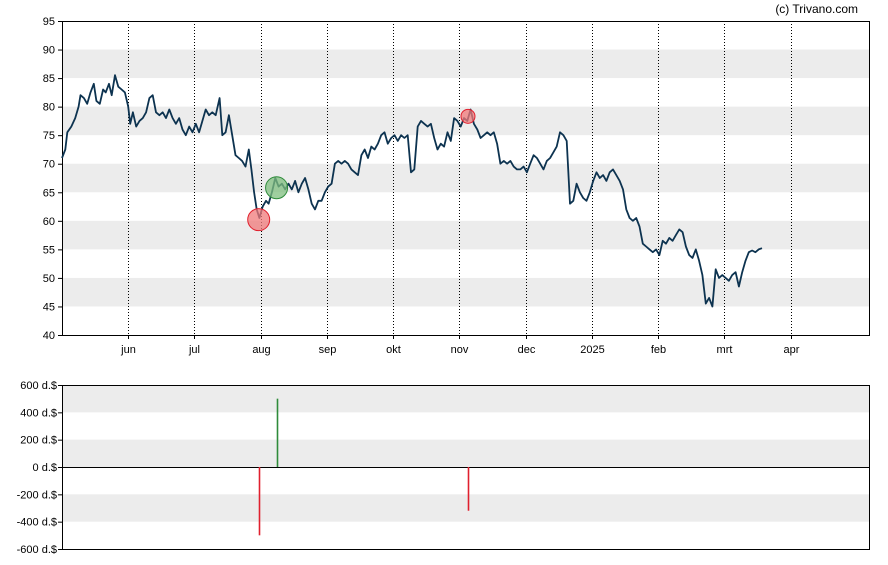 This screenshot has height=565, width=888. I want to click on month-tick-label: apr, so click(792, 350).